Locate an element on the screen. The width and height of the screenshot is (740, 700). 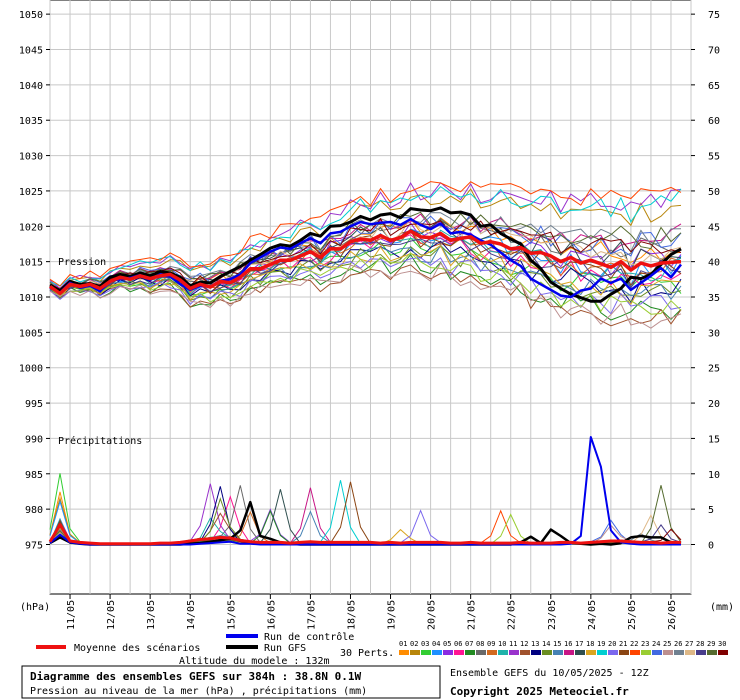
perturbation-number: 18 is located at coordinates (590, 644).